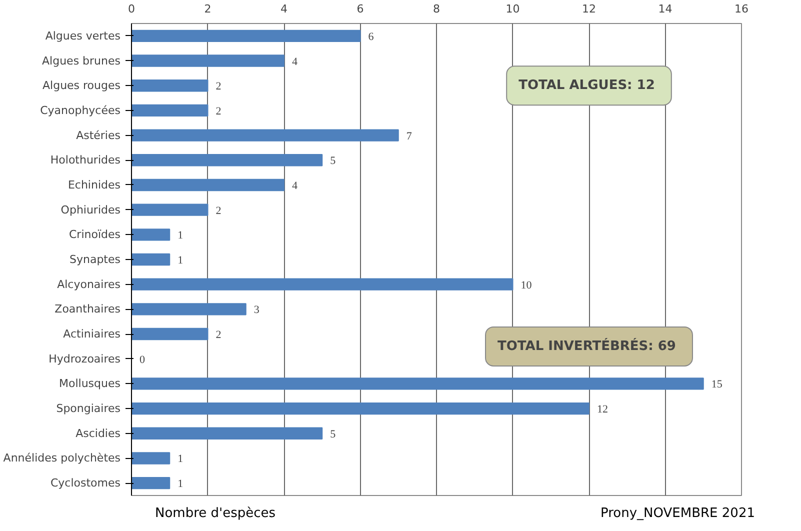 Image resolution: width=801 pixels, height=531 pixels. I want to click on y-tick-label: Mollusques, so click(90, 383).